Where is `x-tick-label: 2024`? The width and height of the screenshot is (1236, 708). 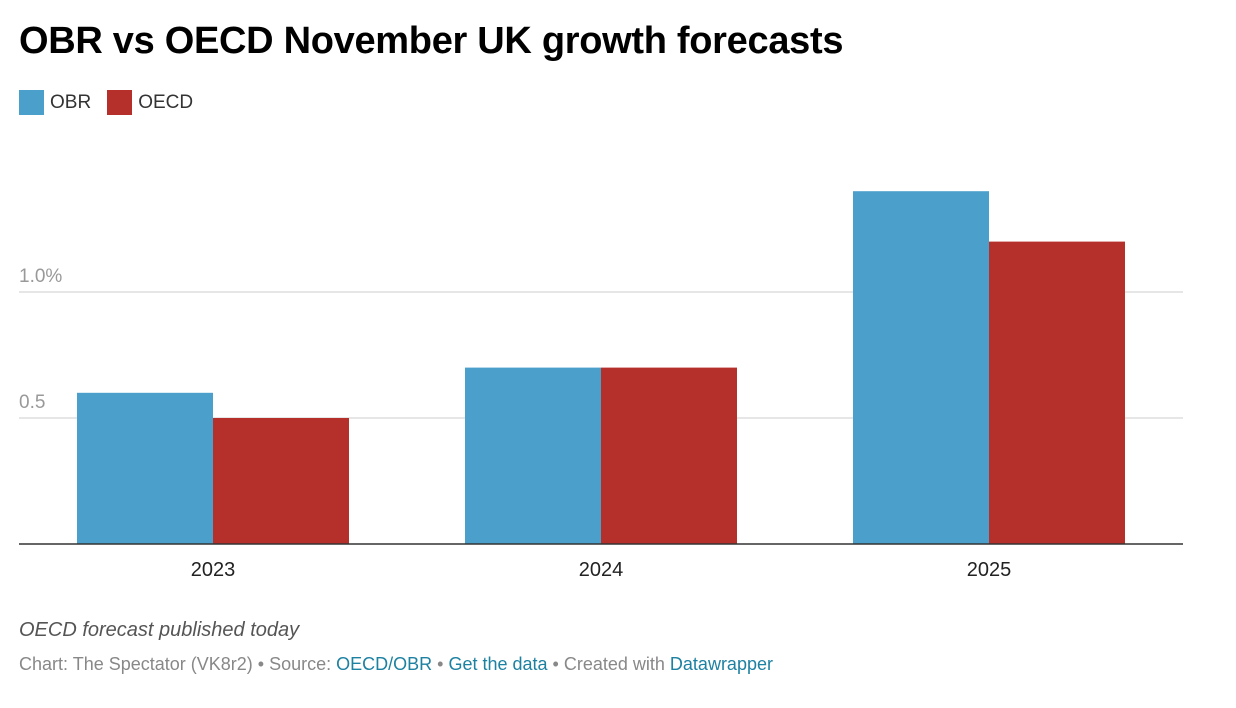
x-tick-label: 2024 is located at coordinates (601, 570).